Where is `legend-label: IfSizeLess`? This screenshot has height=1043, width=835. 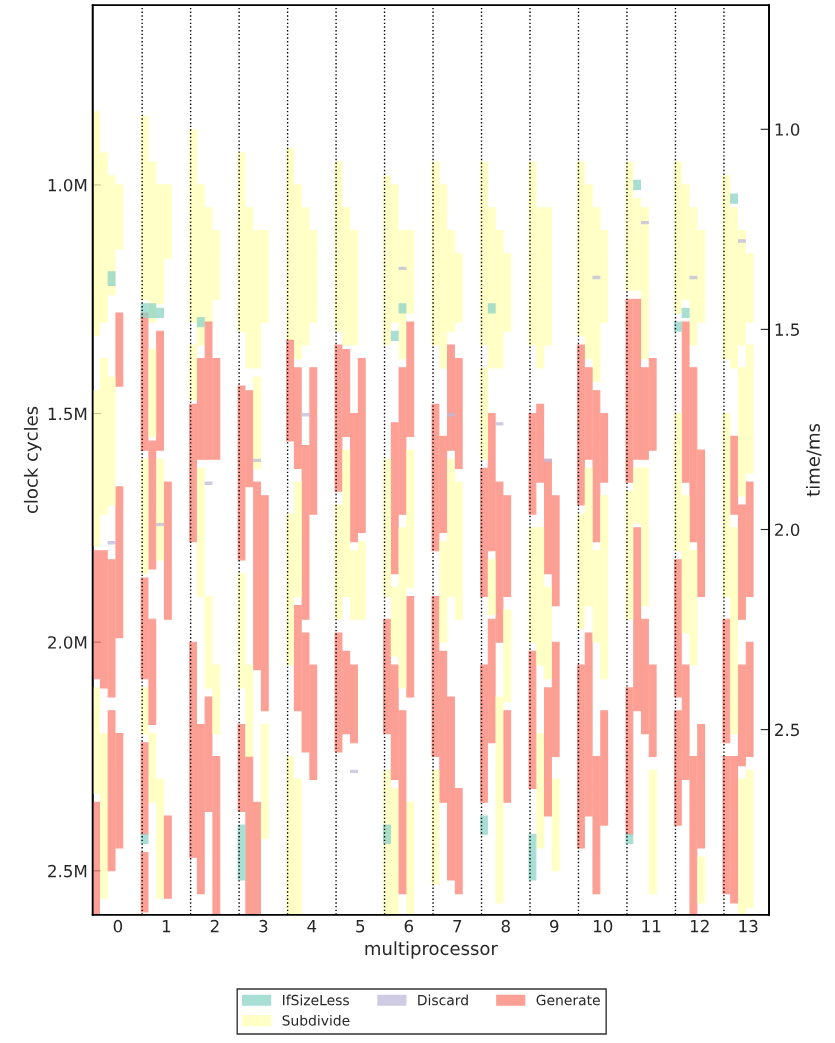 legend-label: IfSizeLess is located at coordinates (315, 1000).